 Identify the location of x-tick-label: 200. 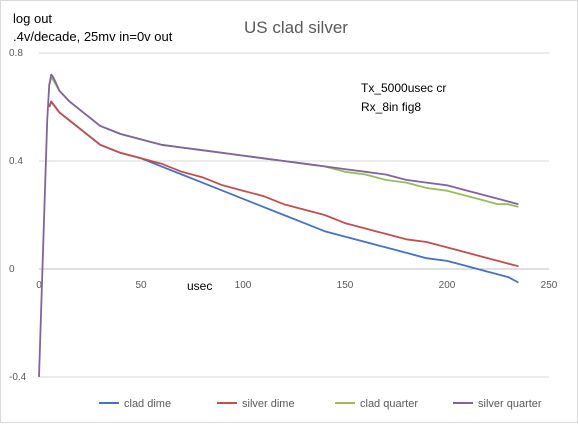
(447, 285).